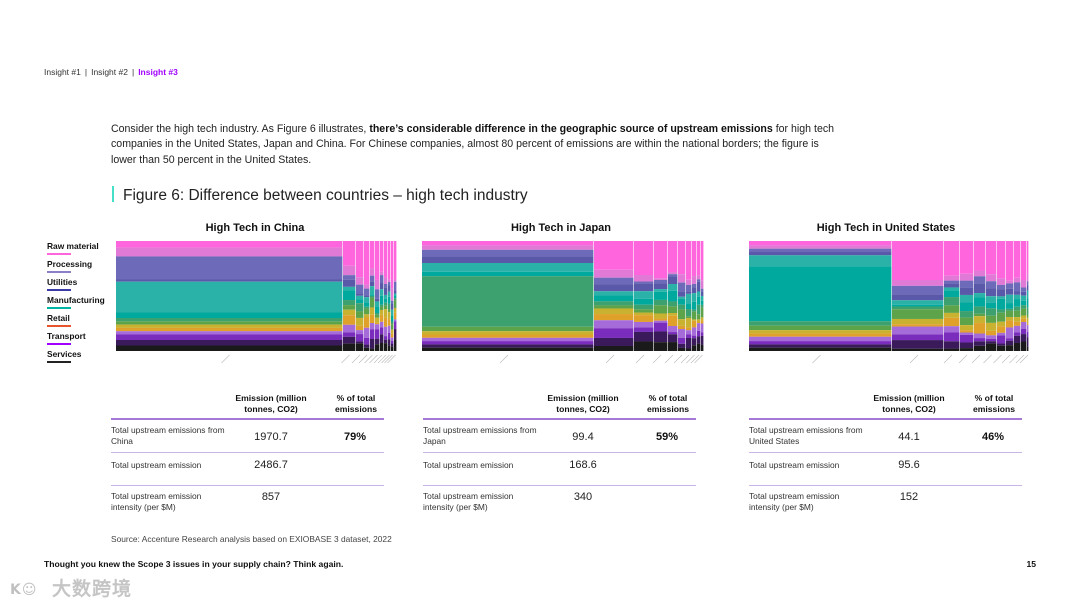  I want to click on legend-swatch, so click(59, 344).